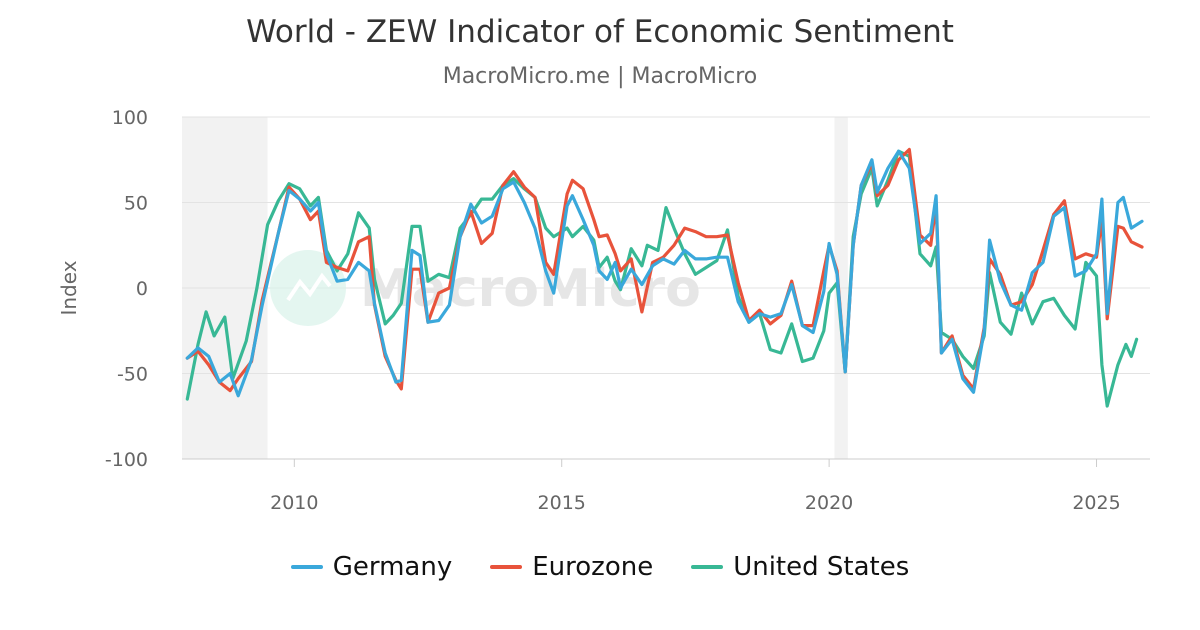  I want to click on legend-item-united-states: United States, so click(800, 567).